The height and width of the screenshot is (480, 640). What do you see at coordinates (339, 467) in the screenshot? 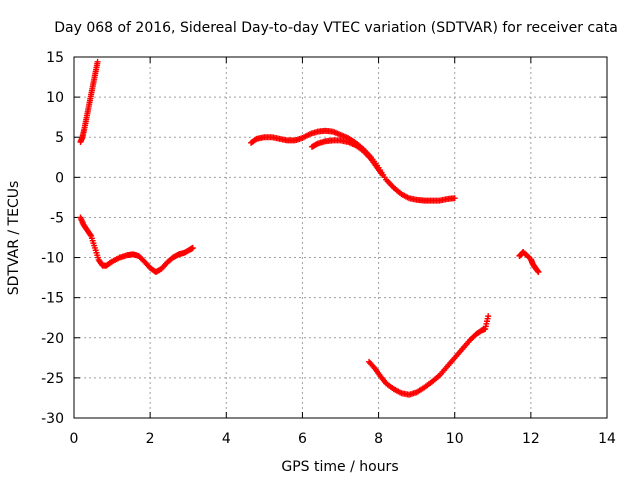
I see `x-axis-label: GPS time / hours` at bounding box center [339, 467].